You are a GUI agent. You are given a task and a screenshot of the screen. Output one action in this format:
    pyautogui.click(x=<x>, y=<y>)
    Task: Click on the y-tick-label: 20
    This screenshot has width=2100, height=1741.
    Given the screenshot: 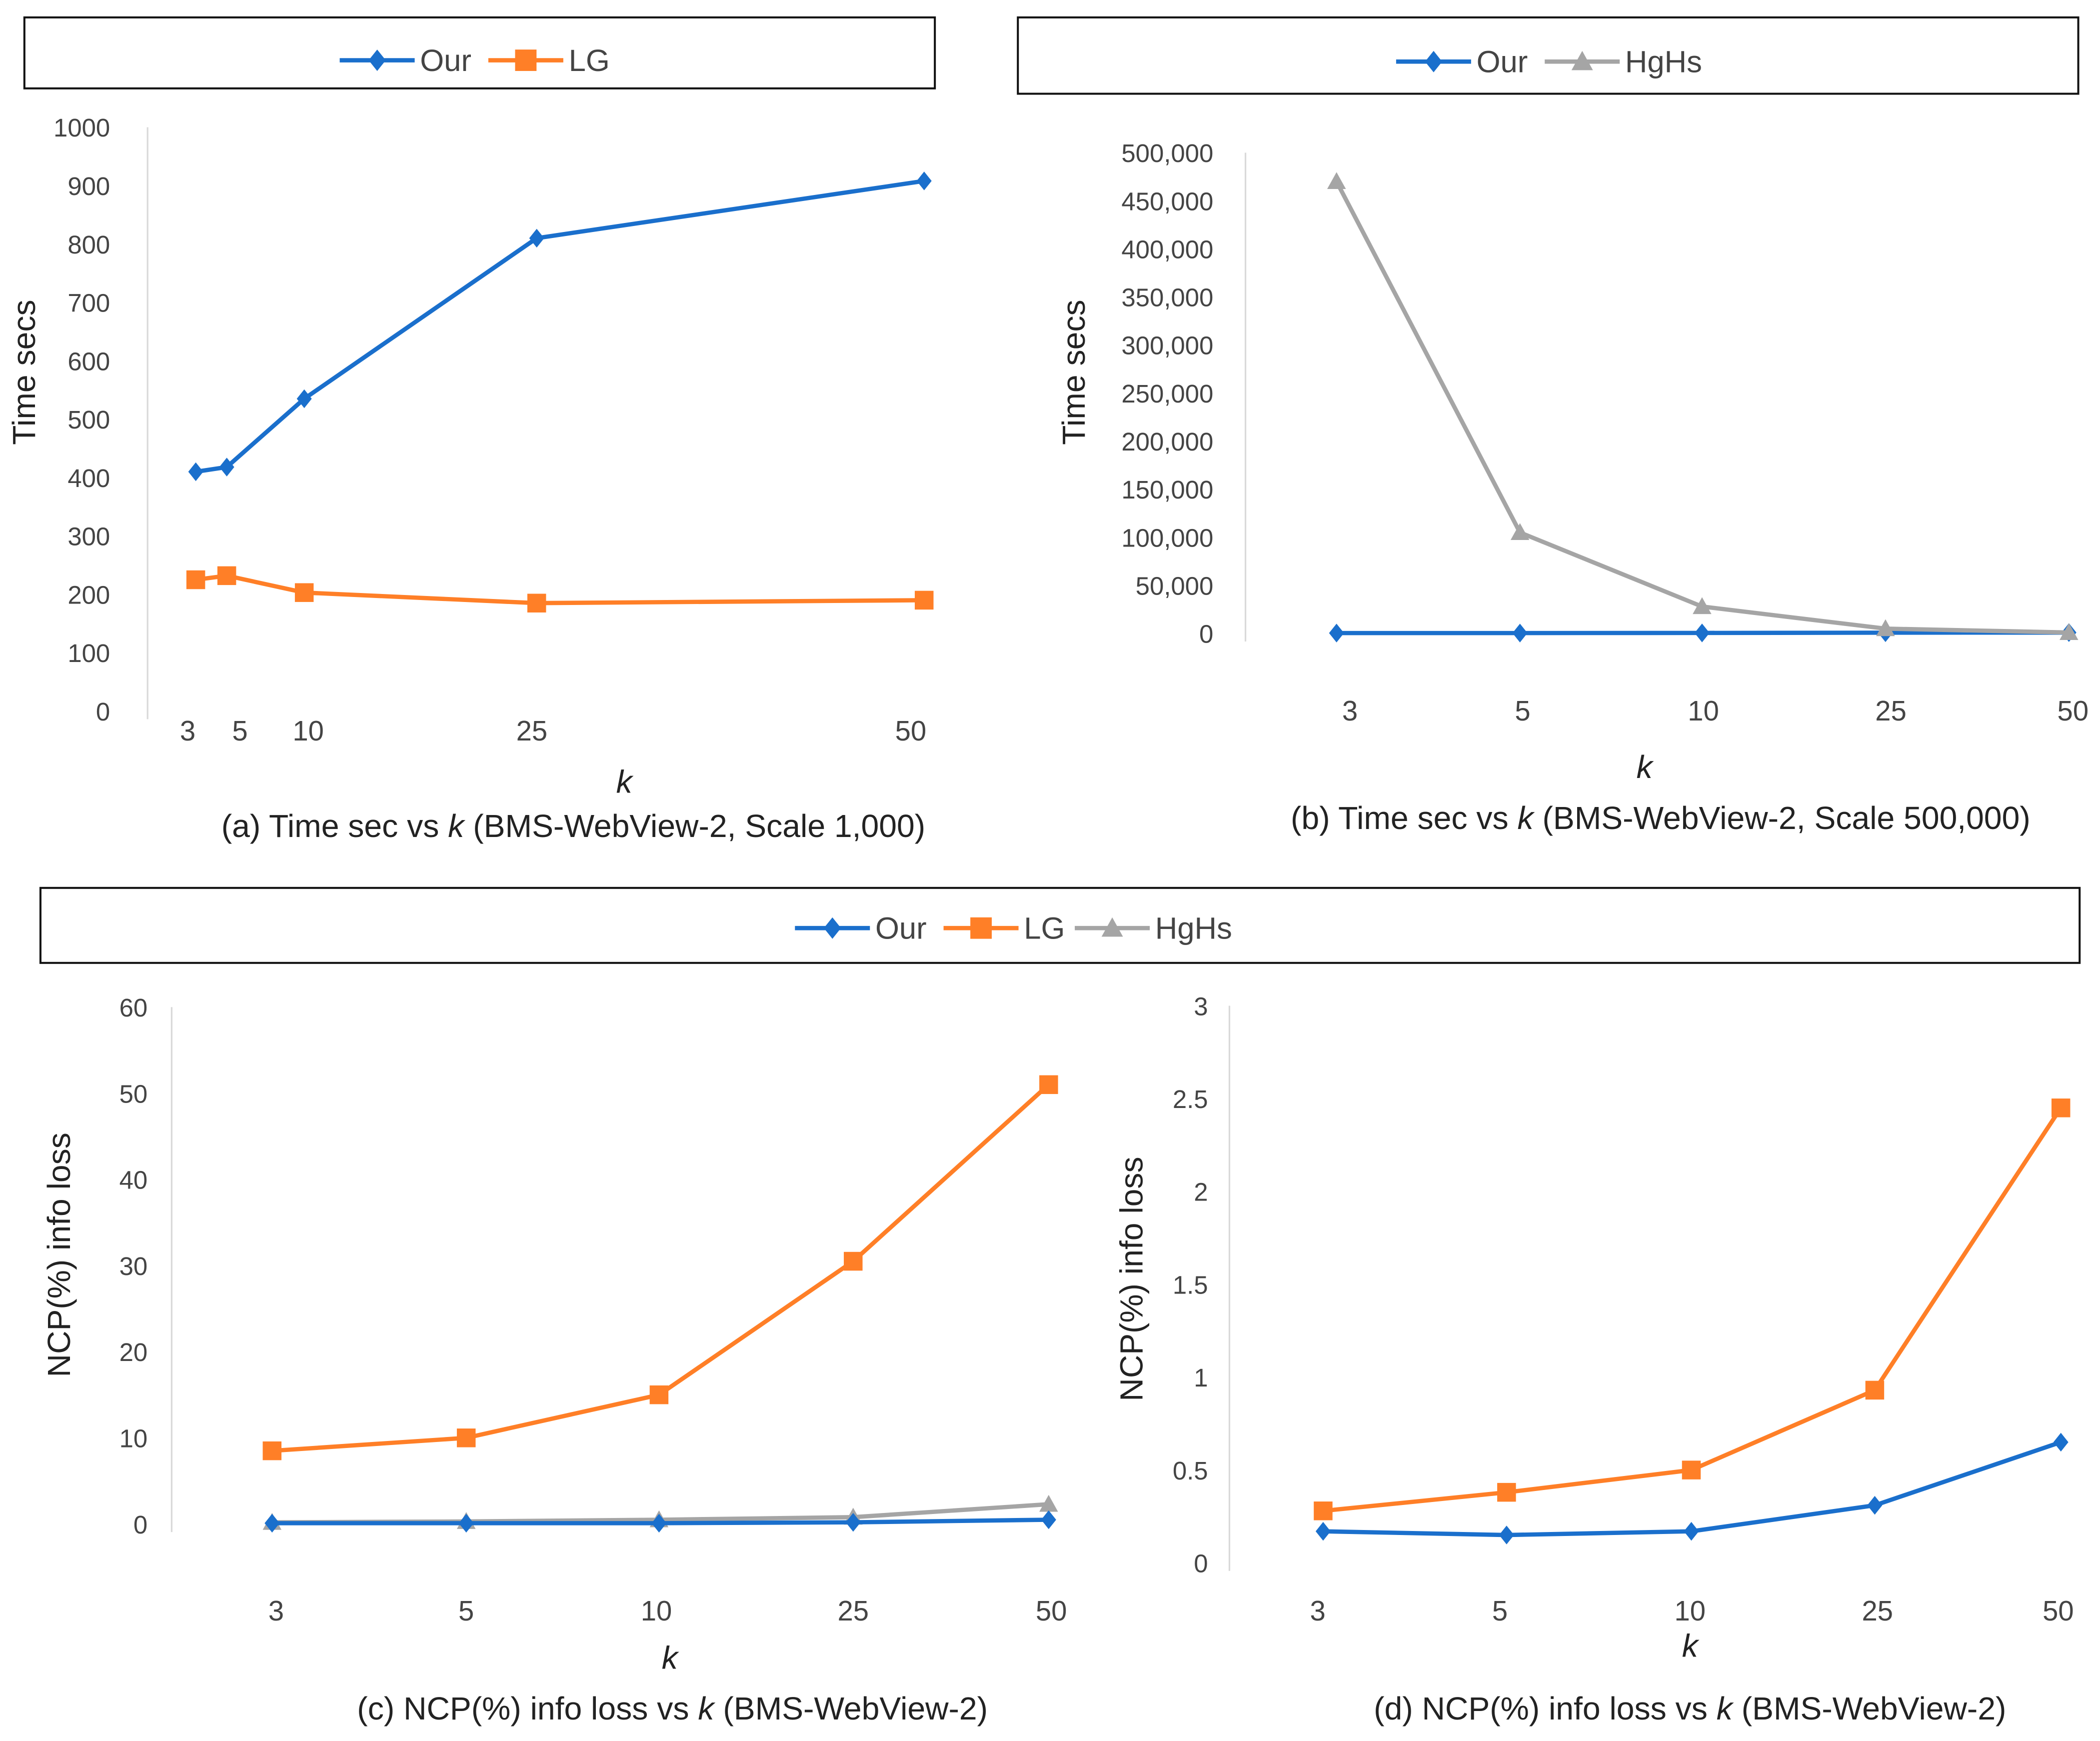 What is the action you would take?
    pyautogui.click(x=133, y=1352)
    